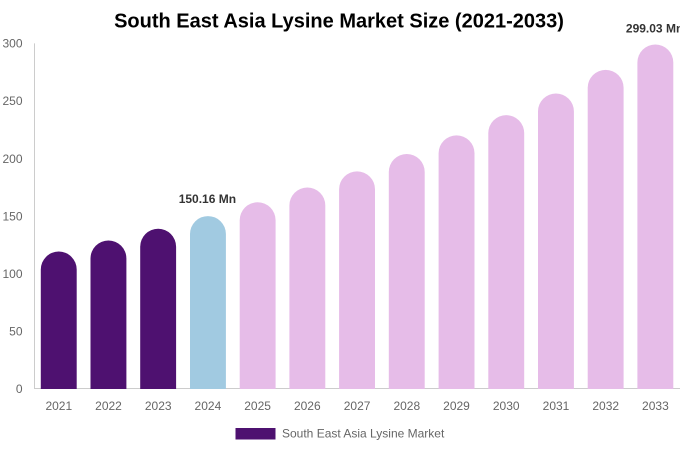 The height and width of the screenshot is (450, 680). Describe the element at coordinates (257, 406) in the screenshot. I see `svg-text: 2025` at that location.